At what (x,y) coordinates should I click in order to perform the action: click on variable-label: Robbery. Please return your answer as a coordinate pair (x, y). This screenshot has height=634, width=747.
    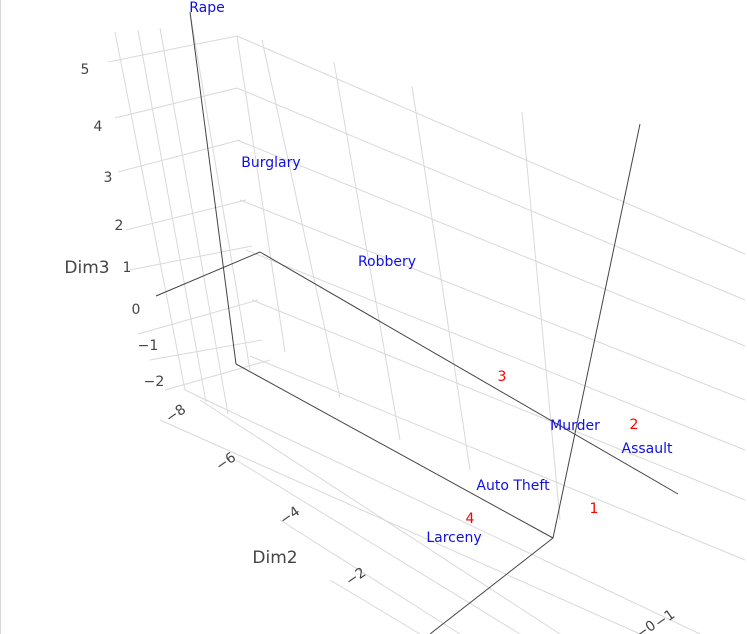
    Looking at the image, I should click on (387, 262).